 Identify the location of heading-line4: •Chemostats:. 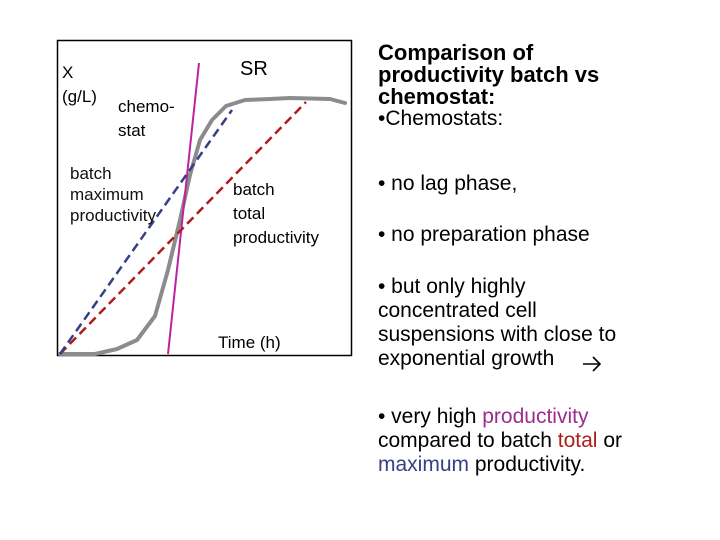
(441, 118).